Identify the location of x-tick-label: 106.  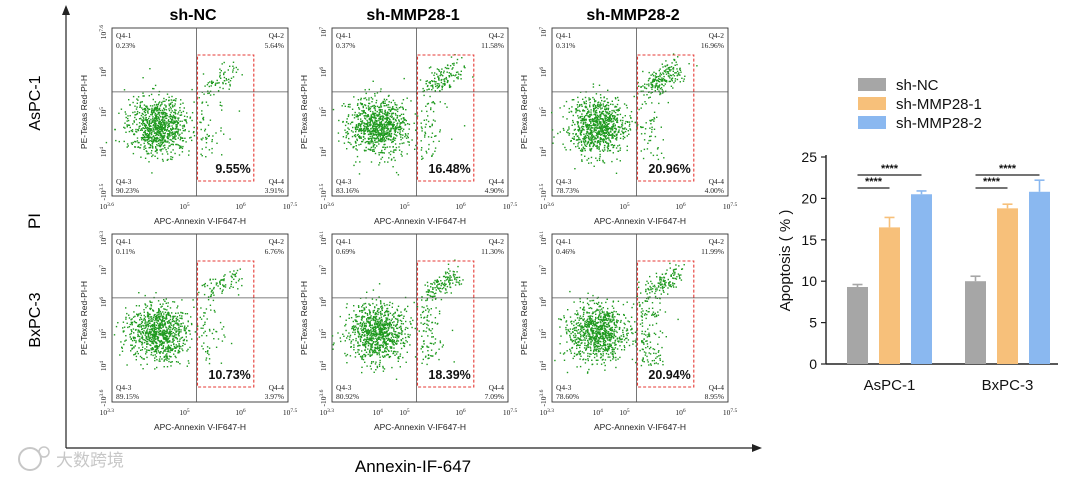
(460, 206).